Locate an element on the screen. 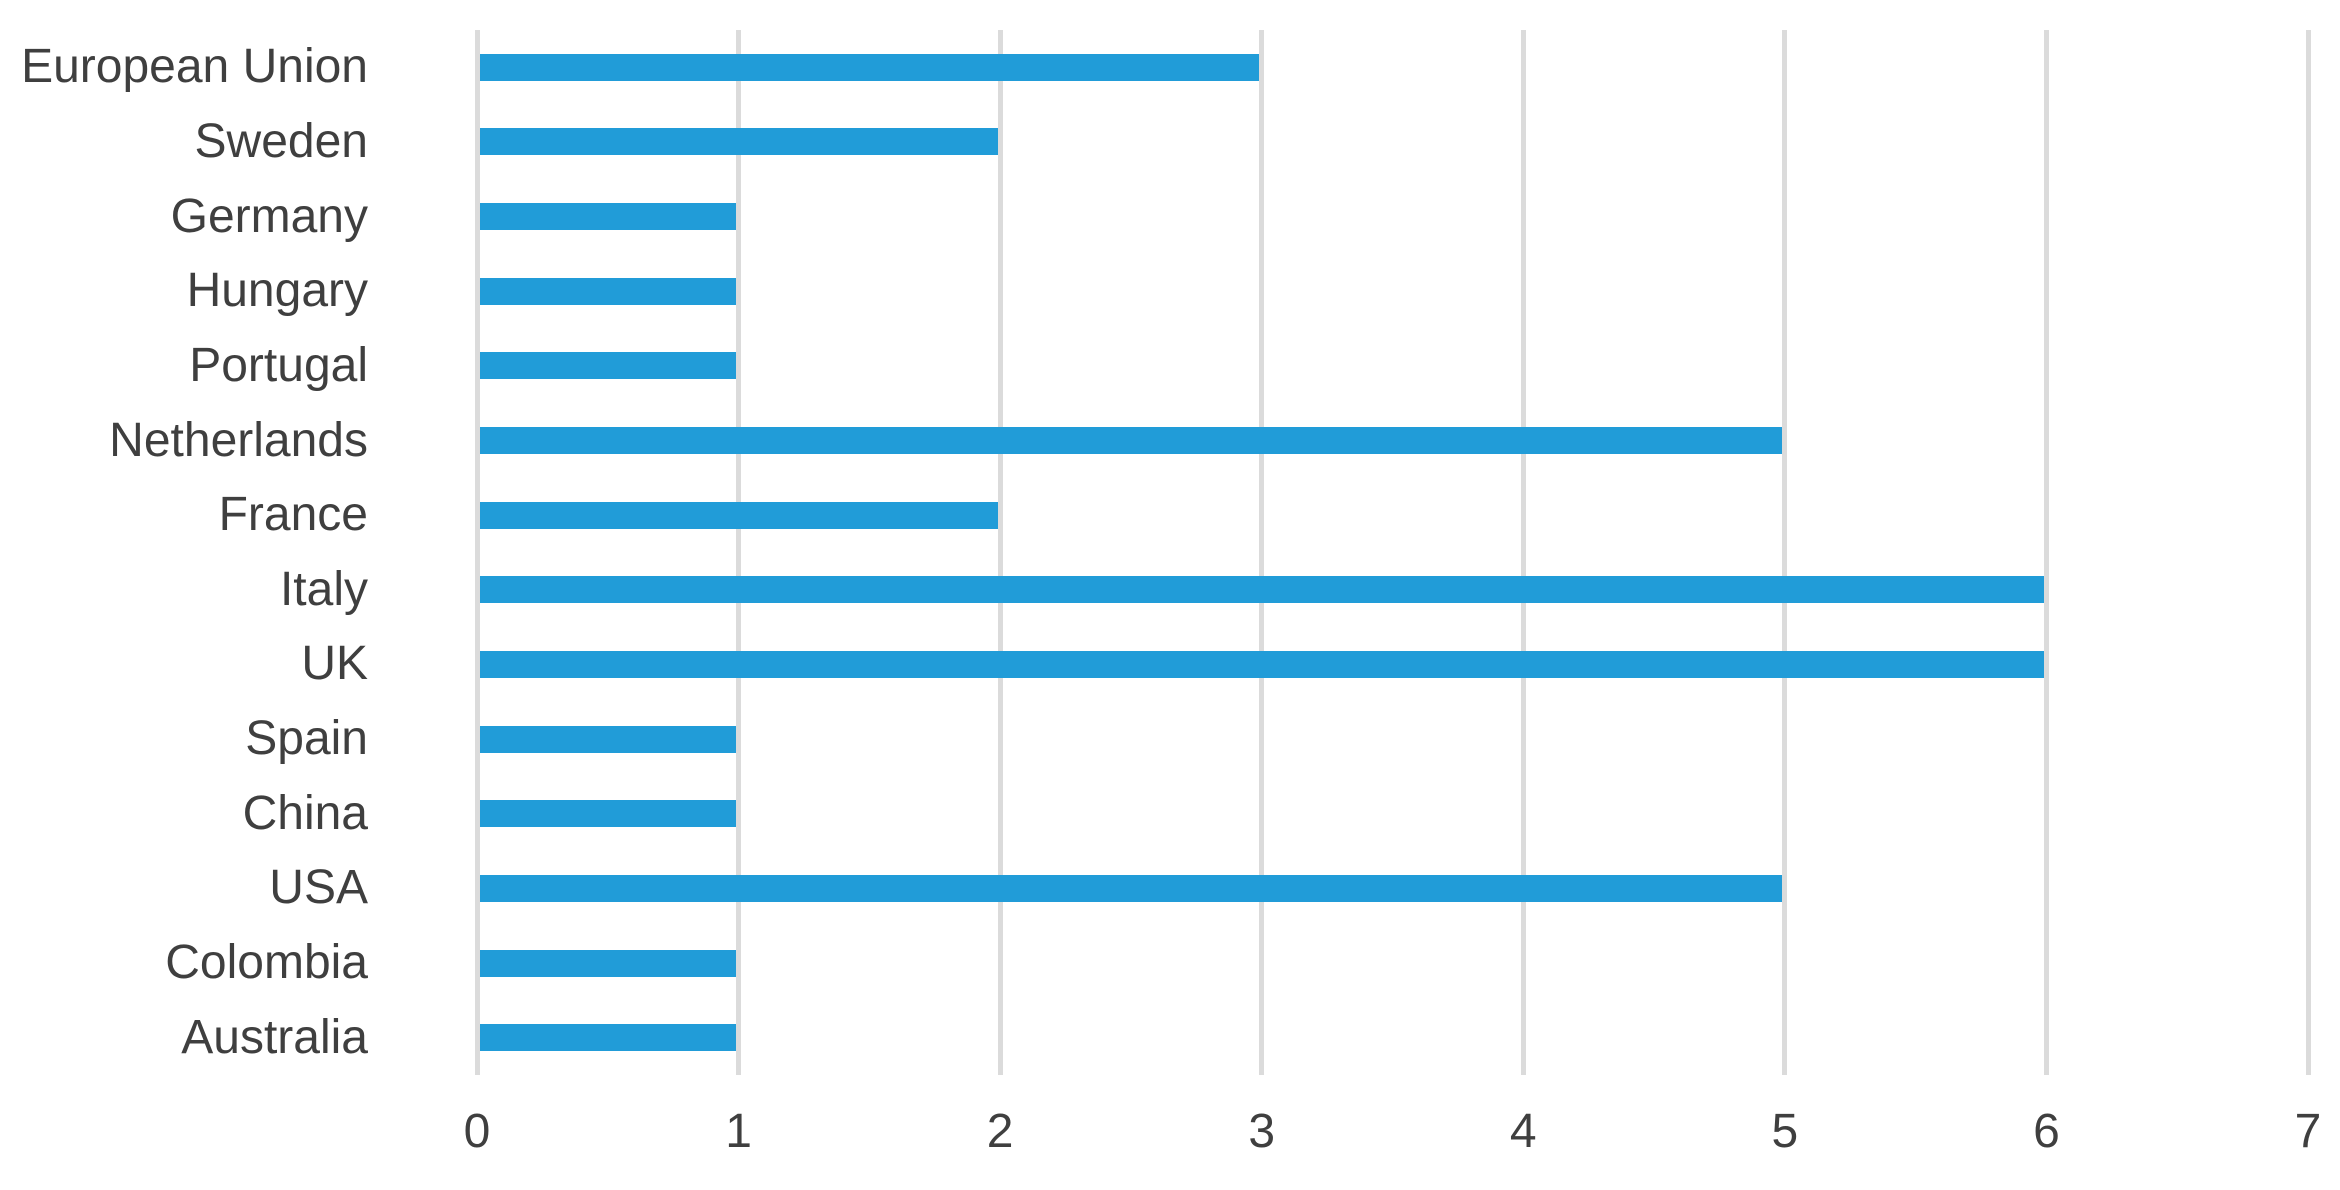  category-label: Netherlands is located at coordinates (238, 440).